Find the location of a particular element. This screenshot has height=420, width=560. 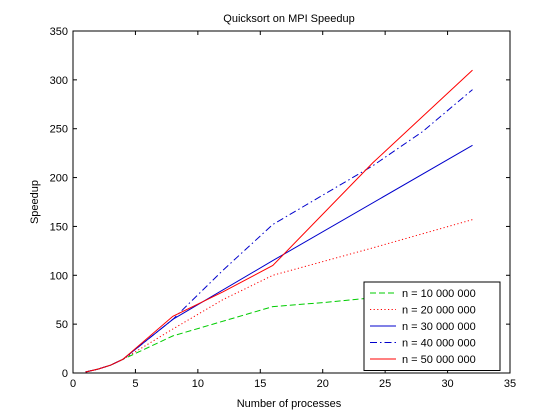

y-tick-label: 50 is located at coordinates (62, 325).